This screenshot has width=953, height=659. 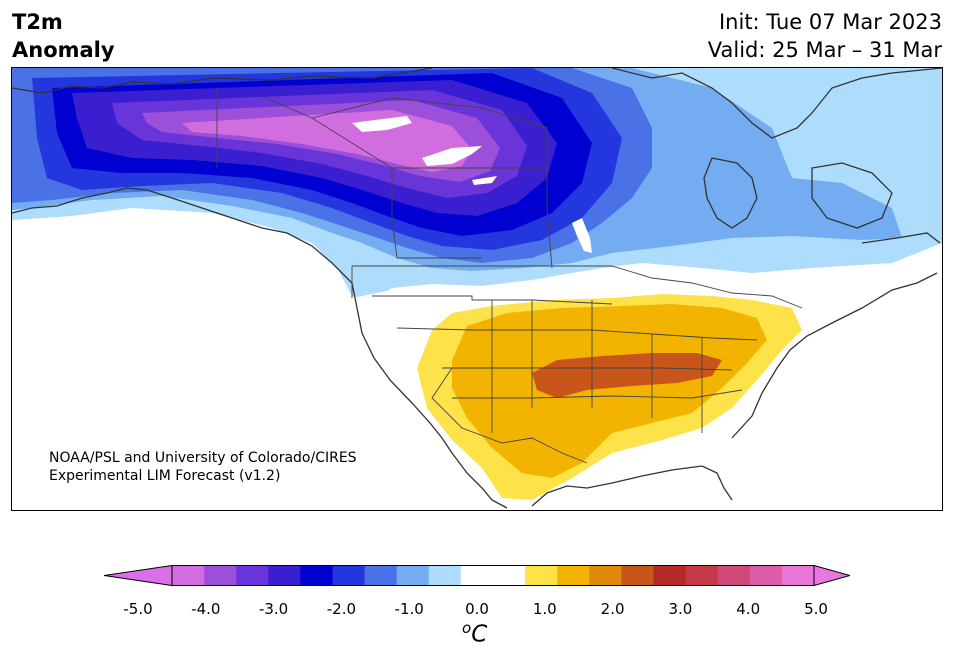 I want to click on colorbar-tick-label: 4.0, so click(x=748, y=609).